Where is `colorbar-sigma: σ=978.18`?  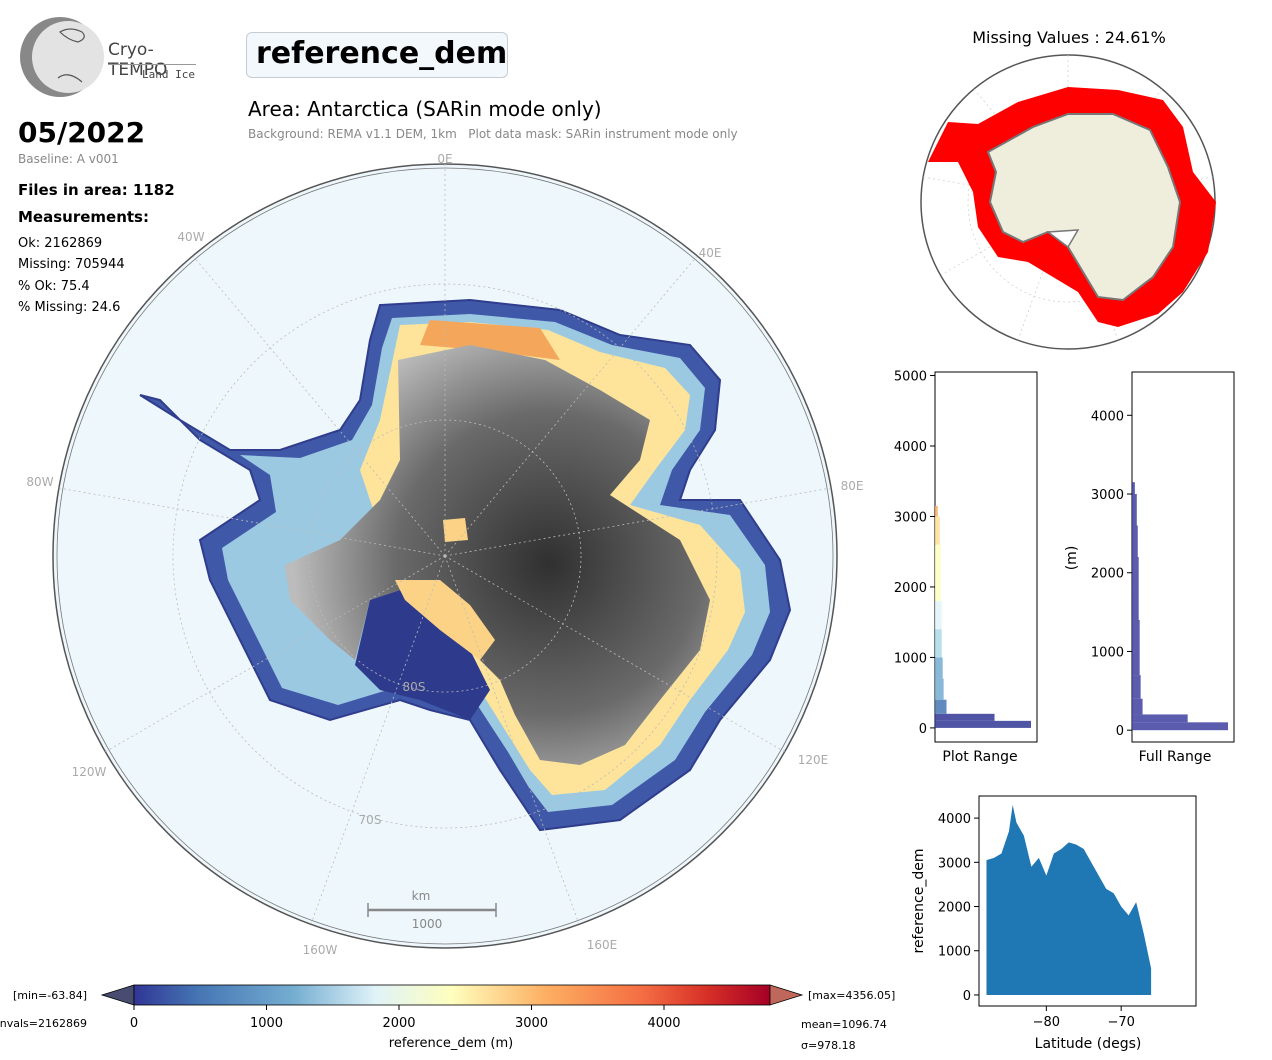
colorbar-sigma: σ=978.18 is located at coordinates (828, 1045).